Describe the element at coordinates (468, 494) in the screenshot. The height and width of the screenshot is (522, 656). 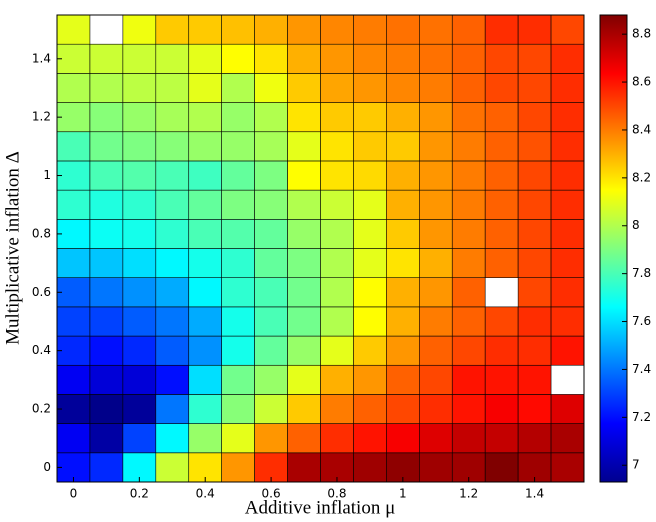
I see `x-tick-label: 1.2` at that location.